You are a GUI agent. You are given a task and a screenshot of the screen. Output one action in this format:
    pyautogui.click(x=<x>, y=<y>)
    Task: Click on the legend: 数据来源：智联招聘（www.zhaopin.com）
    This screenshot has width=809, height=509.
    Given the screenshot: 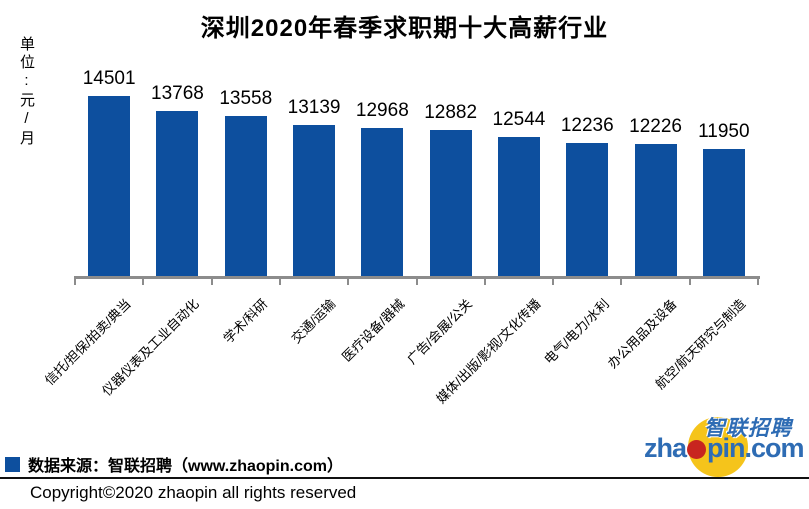 What is the action you would take?
    pyautogui.click(x=174, y=464)
    